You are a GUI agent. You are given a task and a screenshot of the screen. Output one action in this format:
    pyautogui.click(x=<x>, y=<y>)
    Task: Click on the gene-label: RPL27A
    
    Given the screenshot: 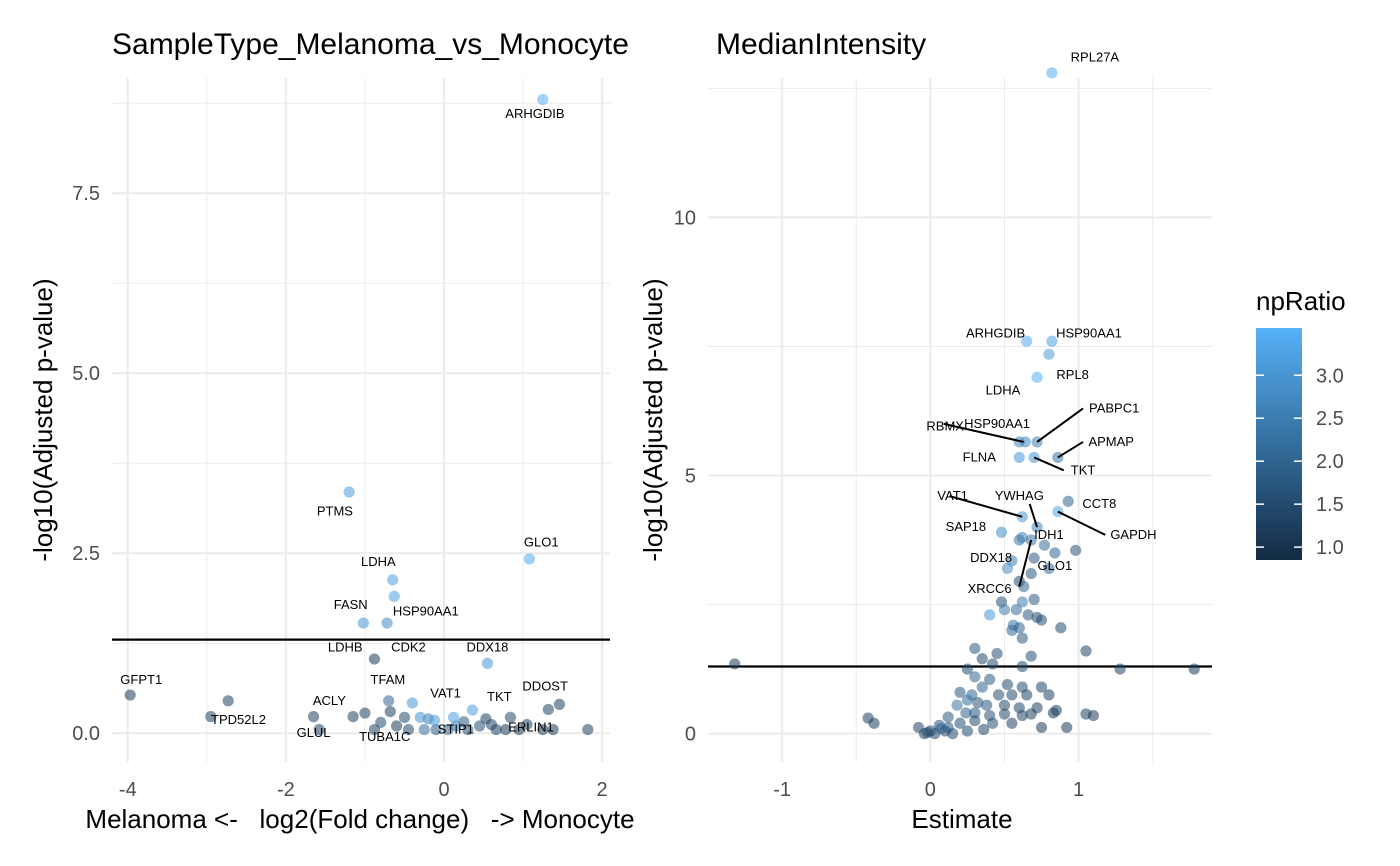 What is the action you would take?
    pyautogui.click(x=1095, y=56)
    